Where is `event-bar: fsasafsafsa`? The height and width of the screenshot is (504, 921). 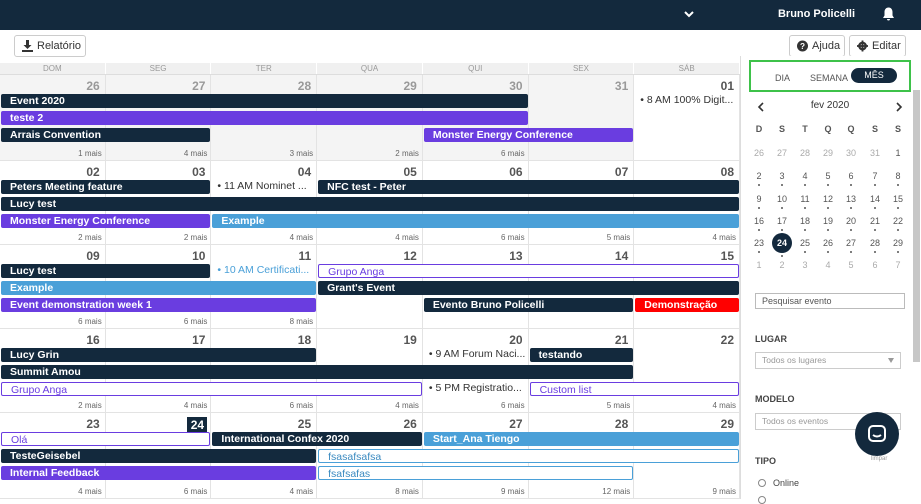 event-bar: fsasafsafsa is located at coordinates (528, 456).